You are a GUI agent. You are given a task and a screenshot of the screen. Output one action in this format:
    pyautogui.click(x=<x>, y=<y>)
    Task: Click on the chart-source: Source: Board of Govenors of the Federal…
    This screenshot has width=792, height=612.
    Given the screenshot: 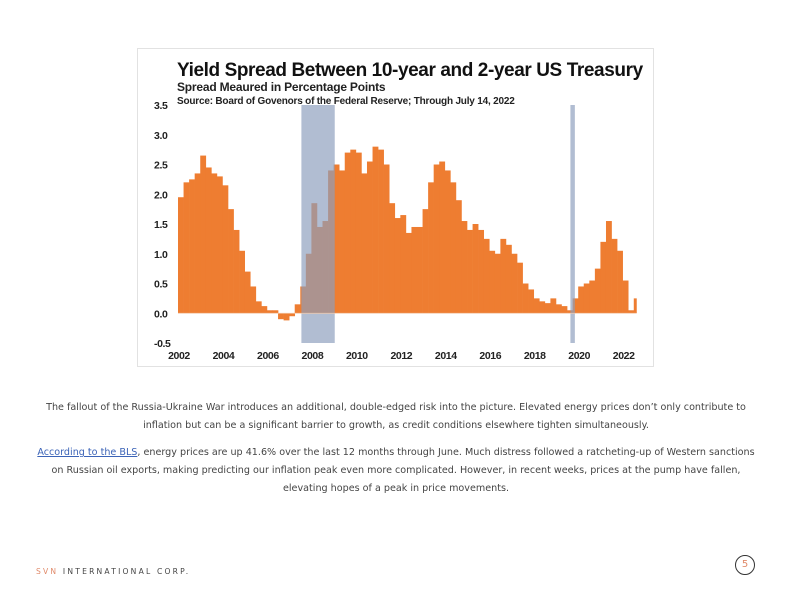 What is the action you would take?
    pyautogui.click(x=346, y=101)
    